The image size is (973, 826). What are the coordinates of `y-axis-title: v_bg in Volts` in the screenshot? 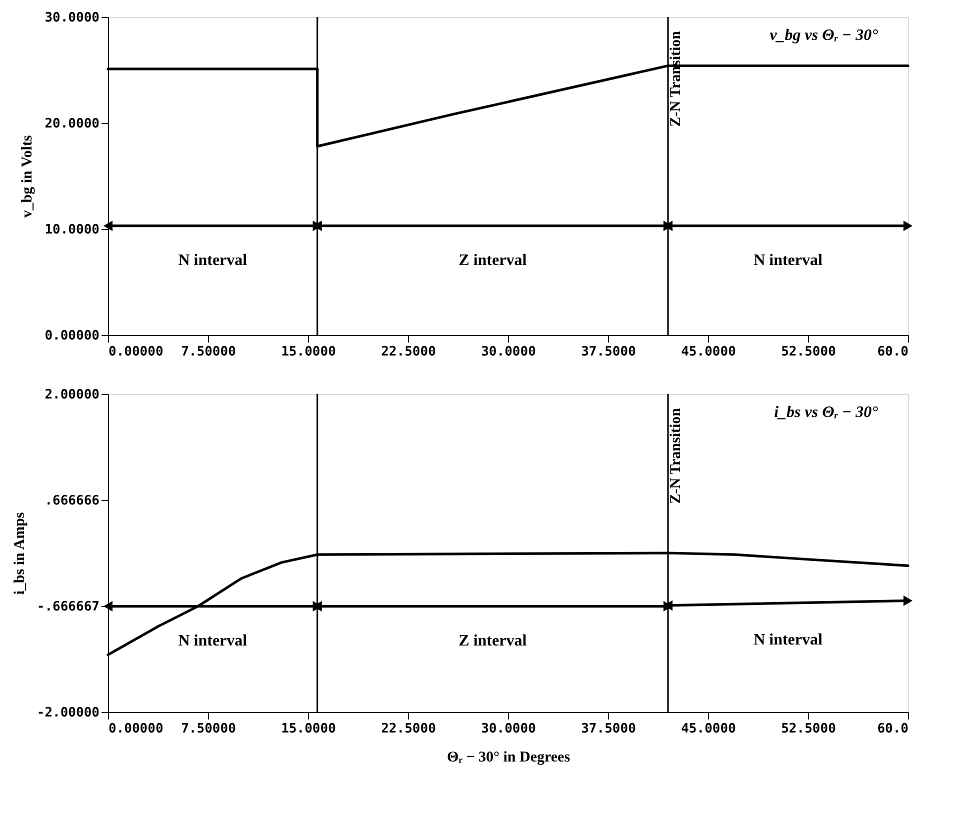 It's located at (28, 176).